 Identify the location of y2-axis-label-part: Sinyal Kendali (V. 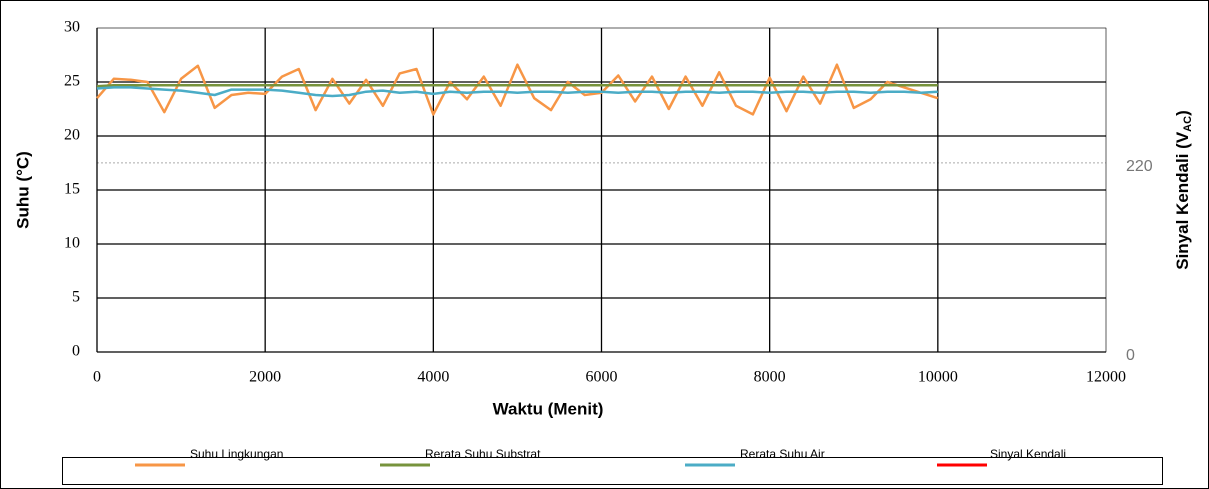
(1182, 200).